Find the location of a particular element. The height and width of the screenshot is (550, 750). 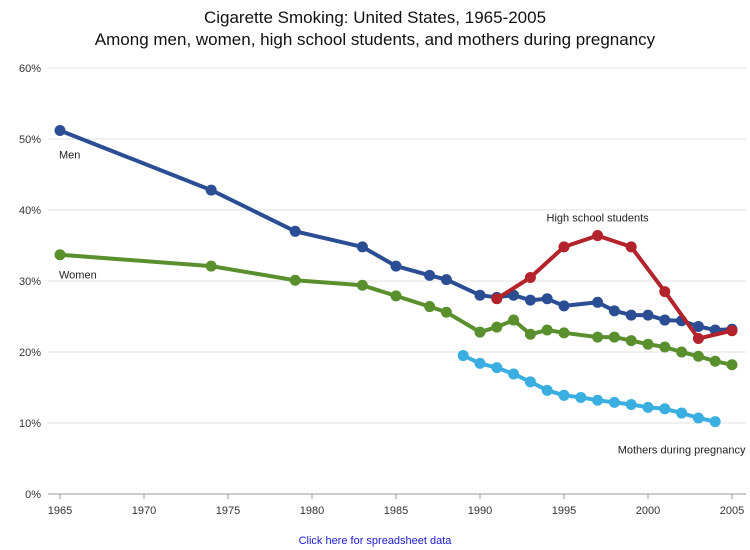

spreadsheet-data-link: Click here for spreadsheet data is located at coordinates (375, 541).